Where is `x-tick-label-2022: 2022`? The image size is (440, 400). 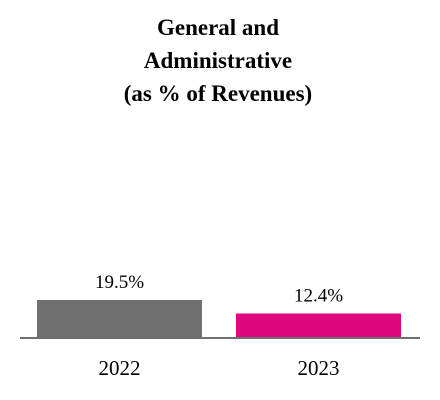 x-tick-label-2022: 2022 is located at coordinates (120, 368).